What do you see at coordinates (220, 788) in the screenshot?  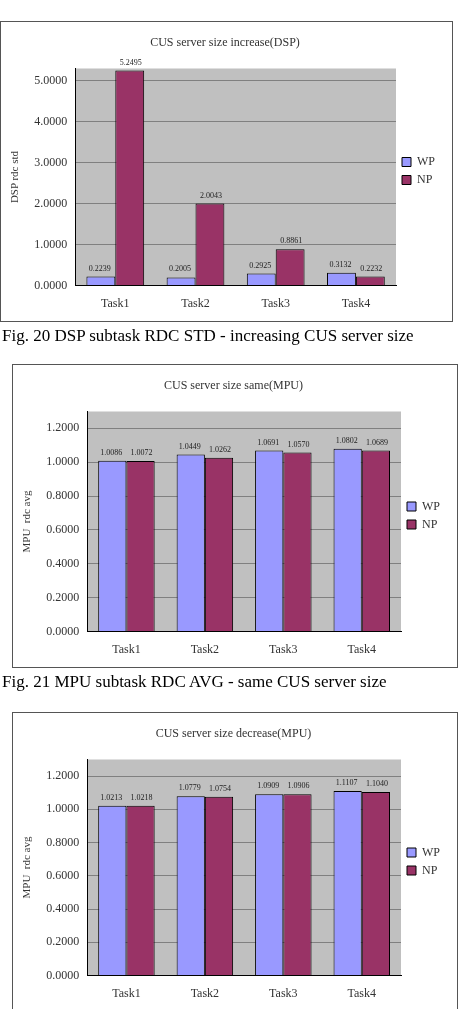 I see `data-label: 1.0754` at bounding box center [220, 788].